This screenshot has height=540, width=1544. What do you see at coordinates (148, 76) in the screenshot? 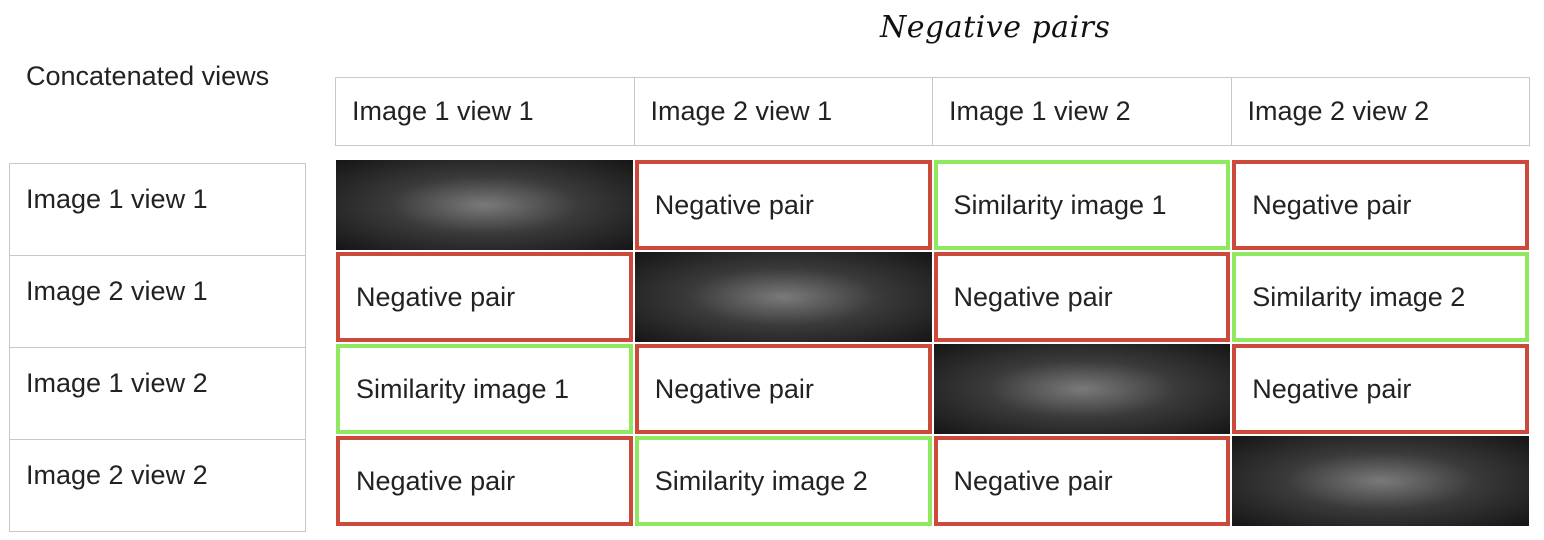
I see `corner-label: Concatenated views` at bounding box center [148, 76].